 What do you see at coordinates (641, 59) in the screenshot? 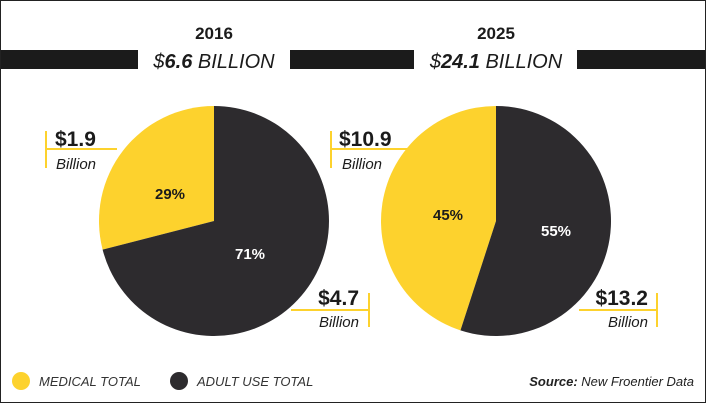
I see `header-bar-right` at bounding box center [641, 59].